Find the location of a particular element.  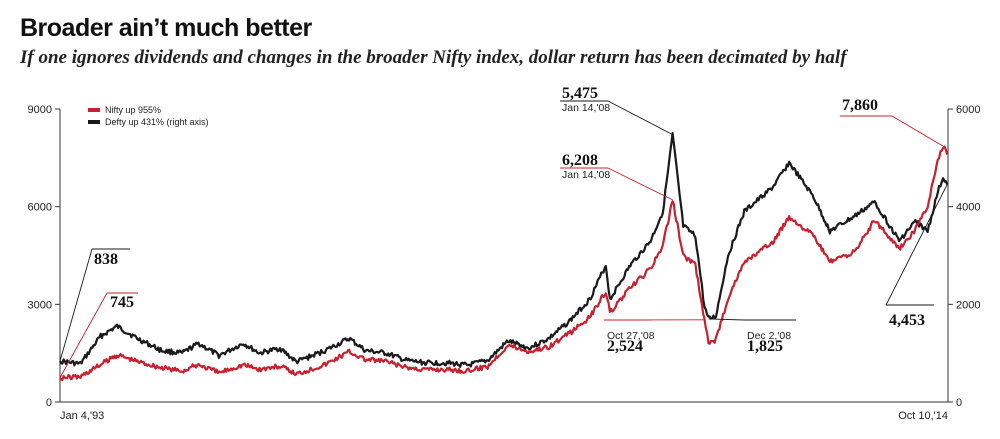

annotation-date: Dec 2,'08 is located at coordinates (769, 336).